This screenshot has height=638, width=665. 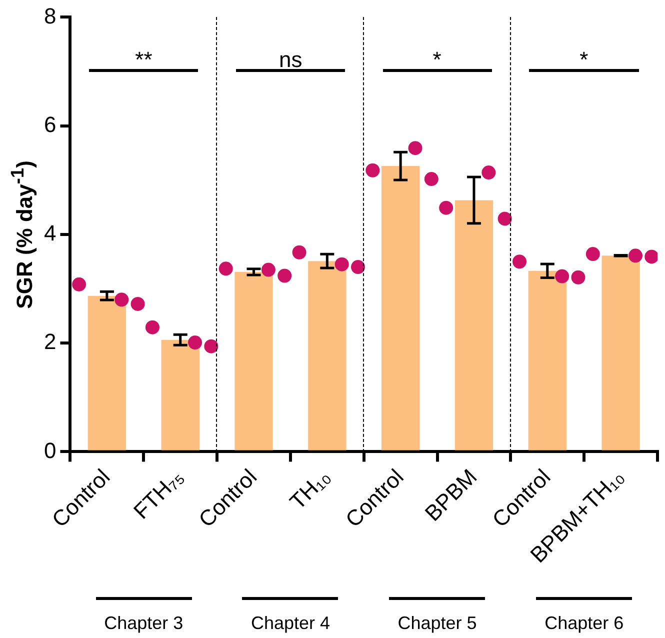 I want to click on y-tick-label: 0, so click(x=50, y=450).